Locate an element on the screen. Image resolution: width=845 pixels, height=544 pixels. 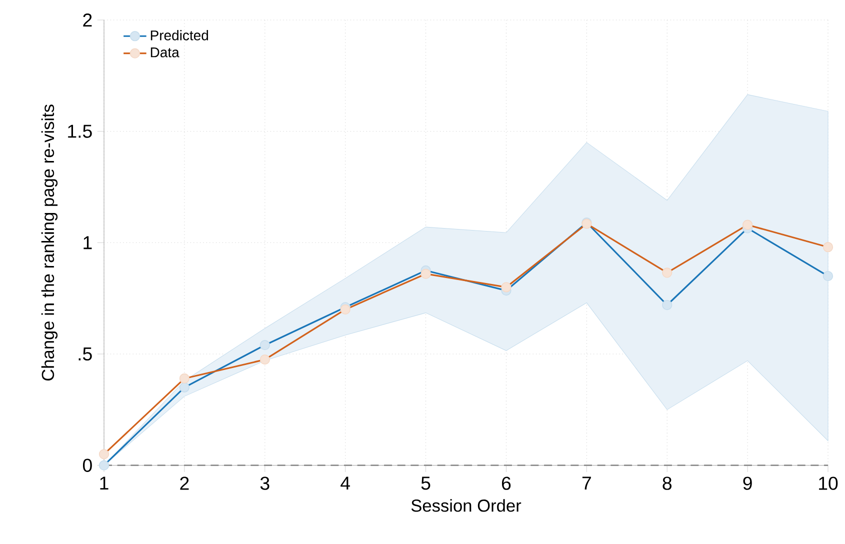
x-axis-title: Session Order is located at coordinates (466, 505).